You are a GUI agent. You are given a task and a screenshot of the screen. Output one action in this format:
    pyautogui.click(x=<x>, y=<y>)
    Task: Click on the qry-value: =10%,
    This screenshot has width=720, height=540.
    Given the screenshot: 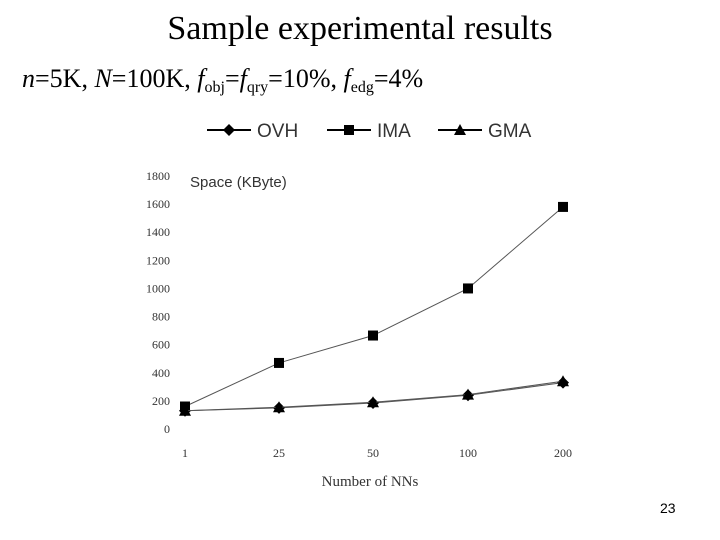 What is the action you would take?
    pyautogui.click(x=306, y=78)
    